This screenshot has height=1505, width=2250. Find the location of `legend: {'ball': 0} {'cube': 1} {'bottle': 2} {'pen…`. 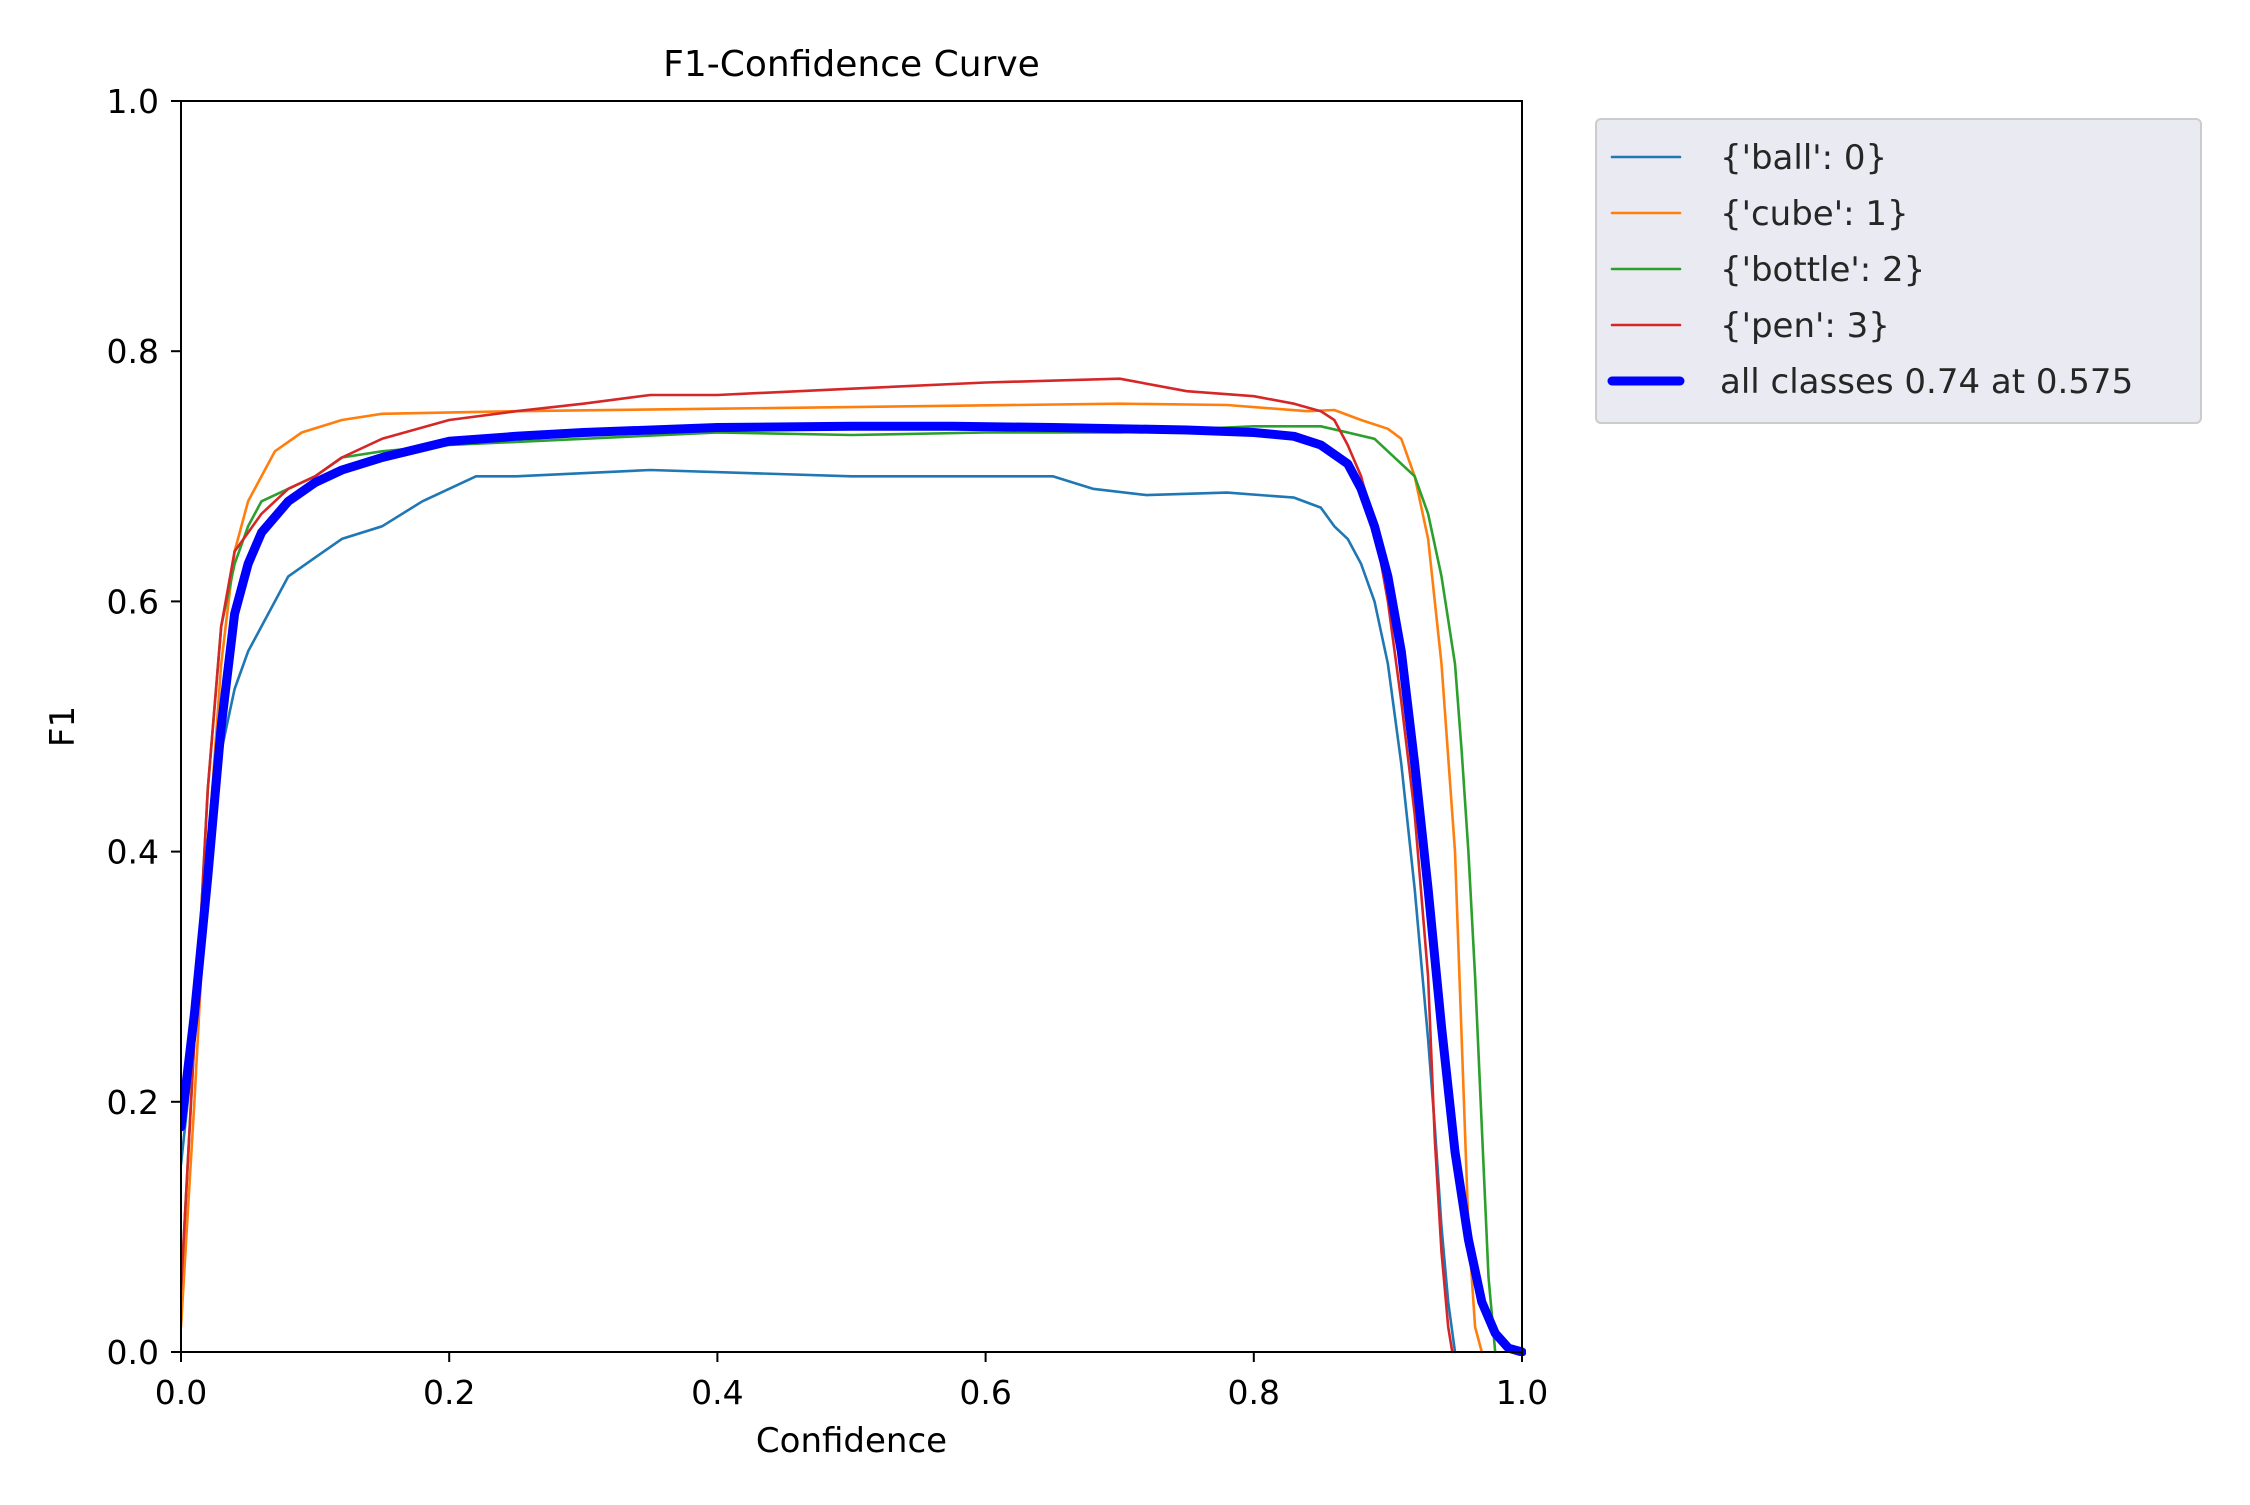

legend: {'ball': 0} {'cube': 1} {'bottle': 2} {'pen… is located at coordinates (1898, 271).